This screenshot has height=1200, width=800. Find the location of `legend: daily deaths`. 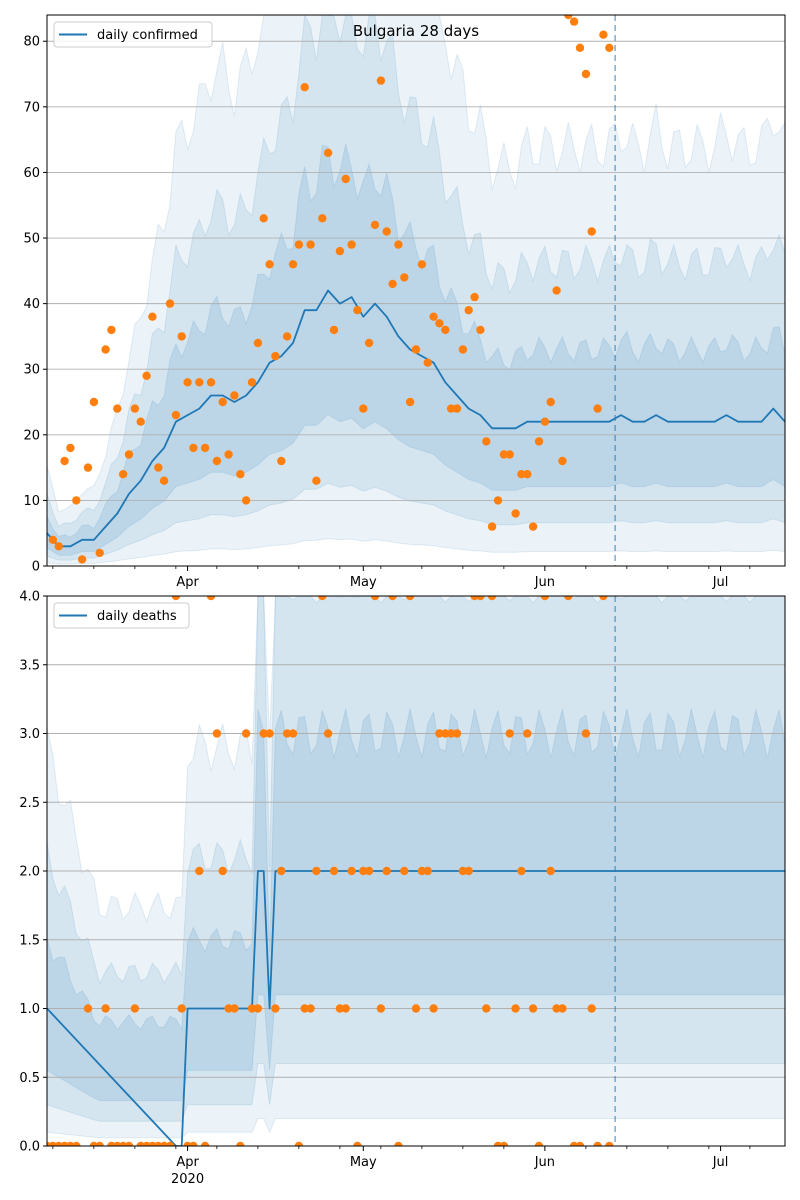

legend: daily deaths is located at coordinates (121, 615).